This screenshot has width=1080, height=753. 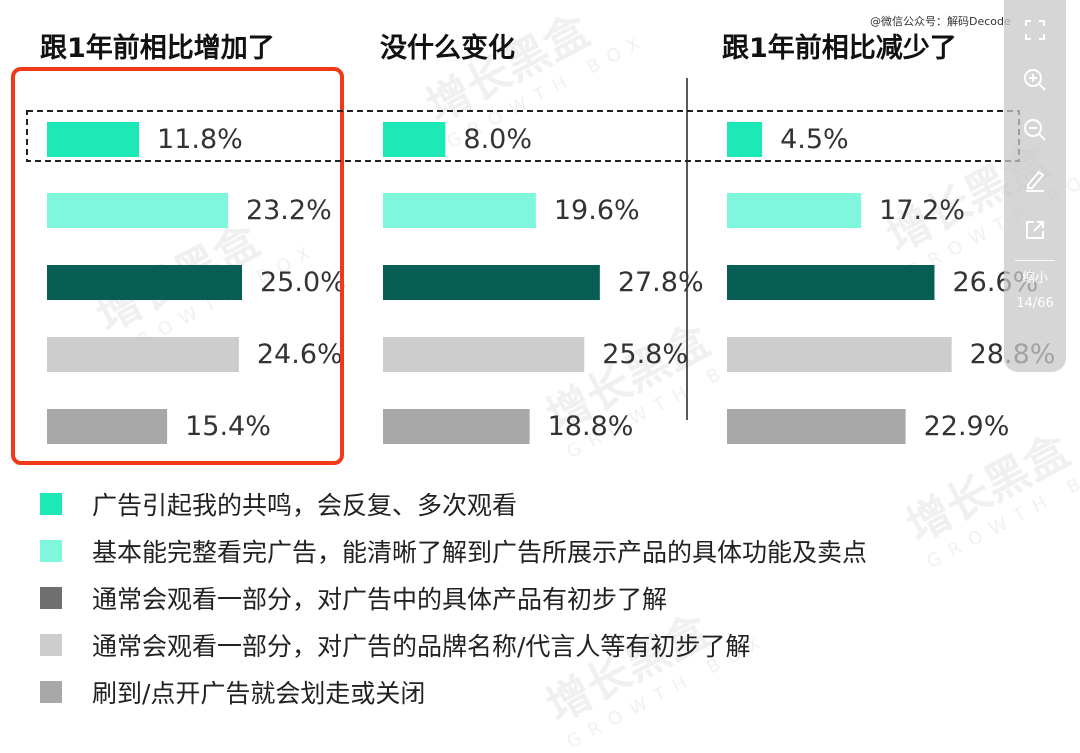 What do you see at coordinates (300, 354) in the screenshot?
I see `data-label: 24.6%` at bounding box center [300, 354].